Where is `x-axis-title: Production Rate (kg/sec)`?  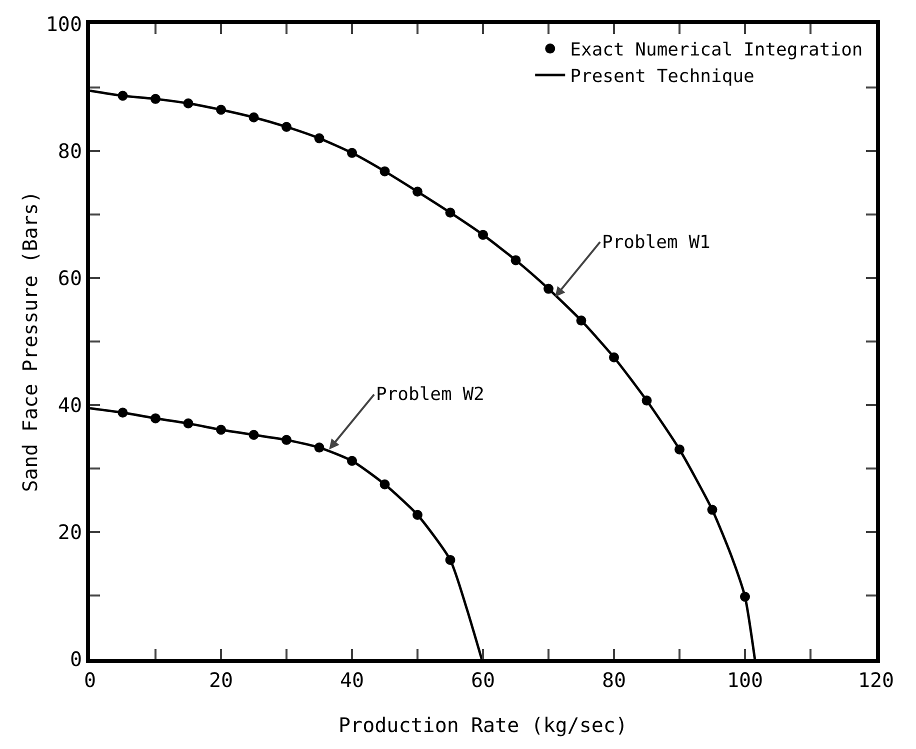
x-axis-title: Production Rate (kg/sec) is located at coordinates (483, 725).